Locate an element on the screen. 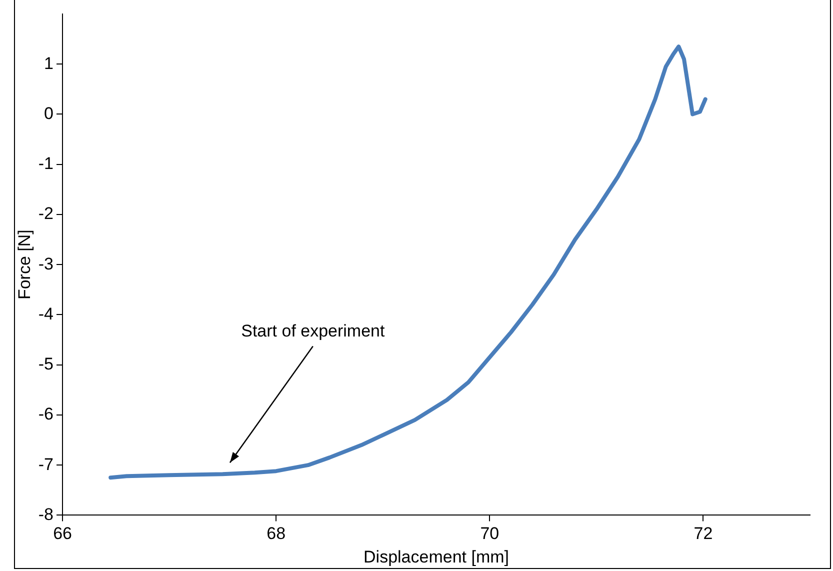 The image size is (833, 571). annotation: Start of experiment is located at coordinates (313, 330).